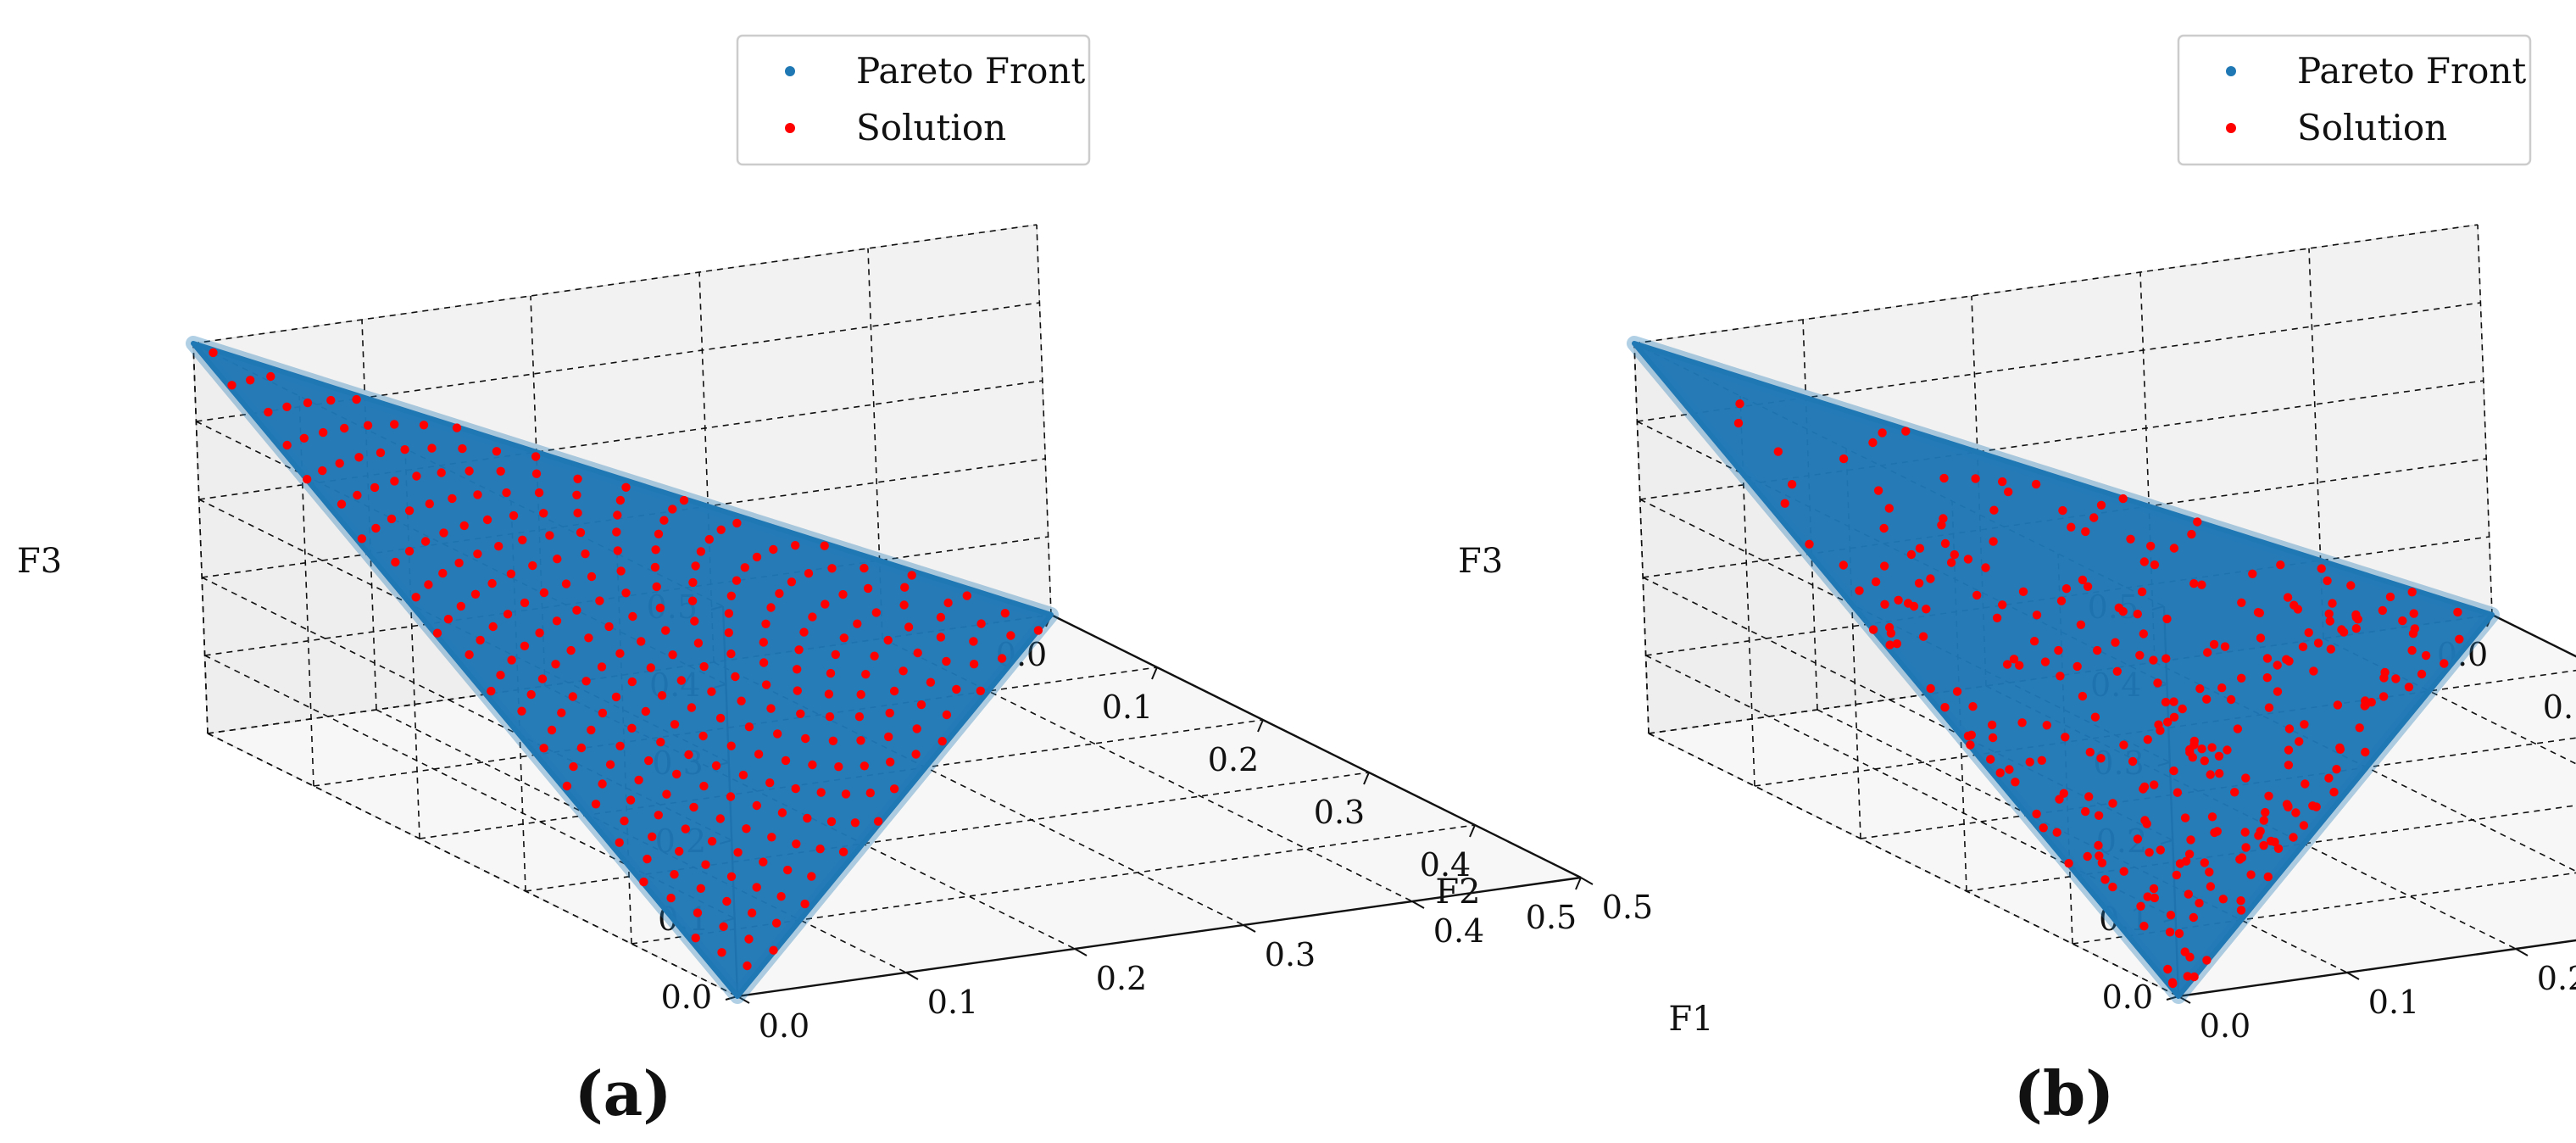 The image size is (2576, 1143). What do you see at coordinates (1260, 726) in the screenshot?
I see `f2-tick` at bounding box center [1260, 726].